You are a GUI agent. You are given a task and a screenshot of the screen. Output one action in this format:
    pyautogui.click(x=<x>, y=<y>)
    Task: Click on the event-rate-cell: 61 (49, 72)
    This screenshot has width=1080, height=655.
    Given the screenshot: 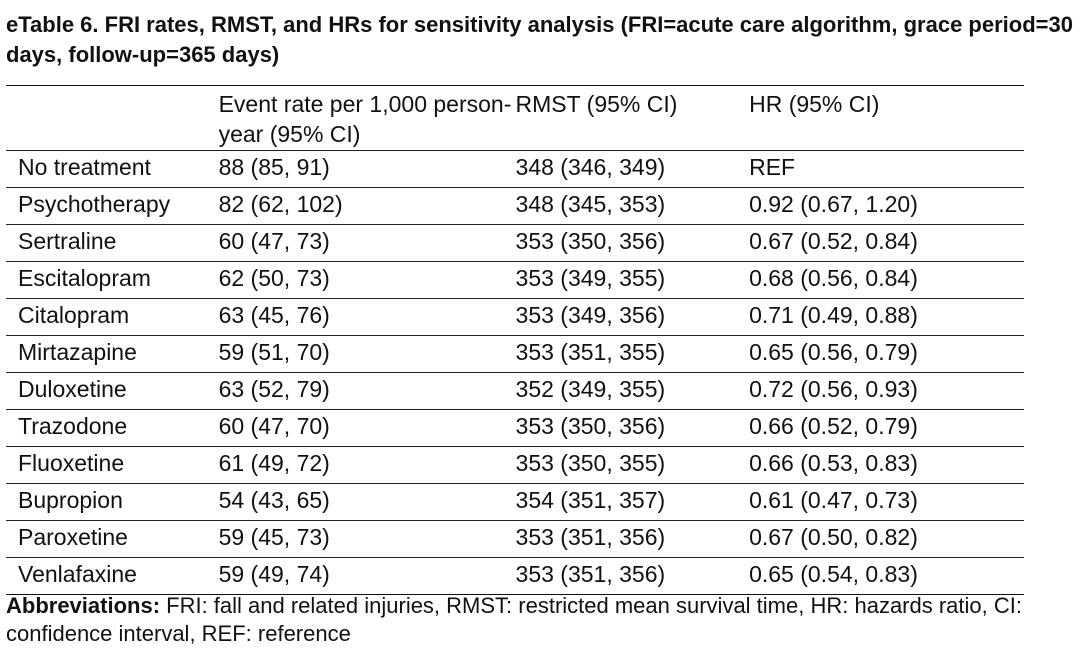 What is the action you would take?
    pyautogui.click(x=367, y=465)
    